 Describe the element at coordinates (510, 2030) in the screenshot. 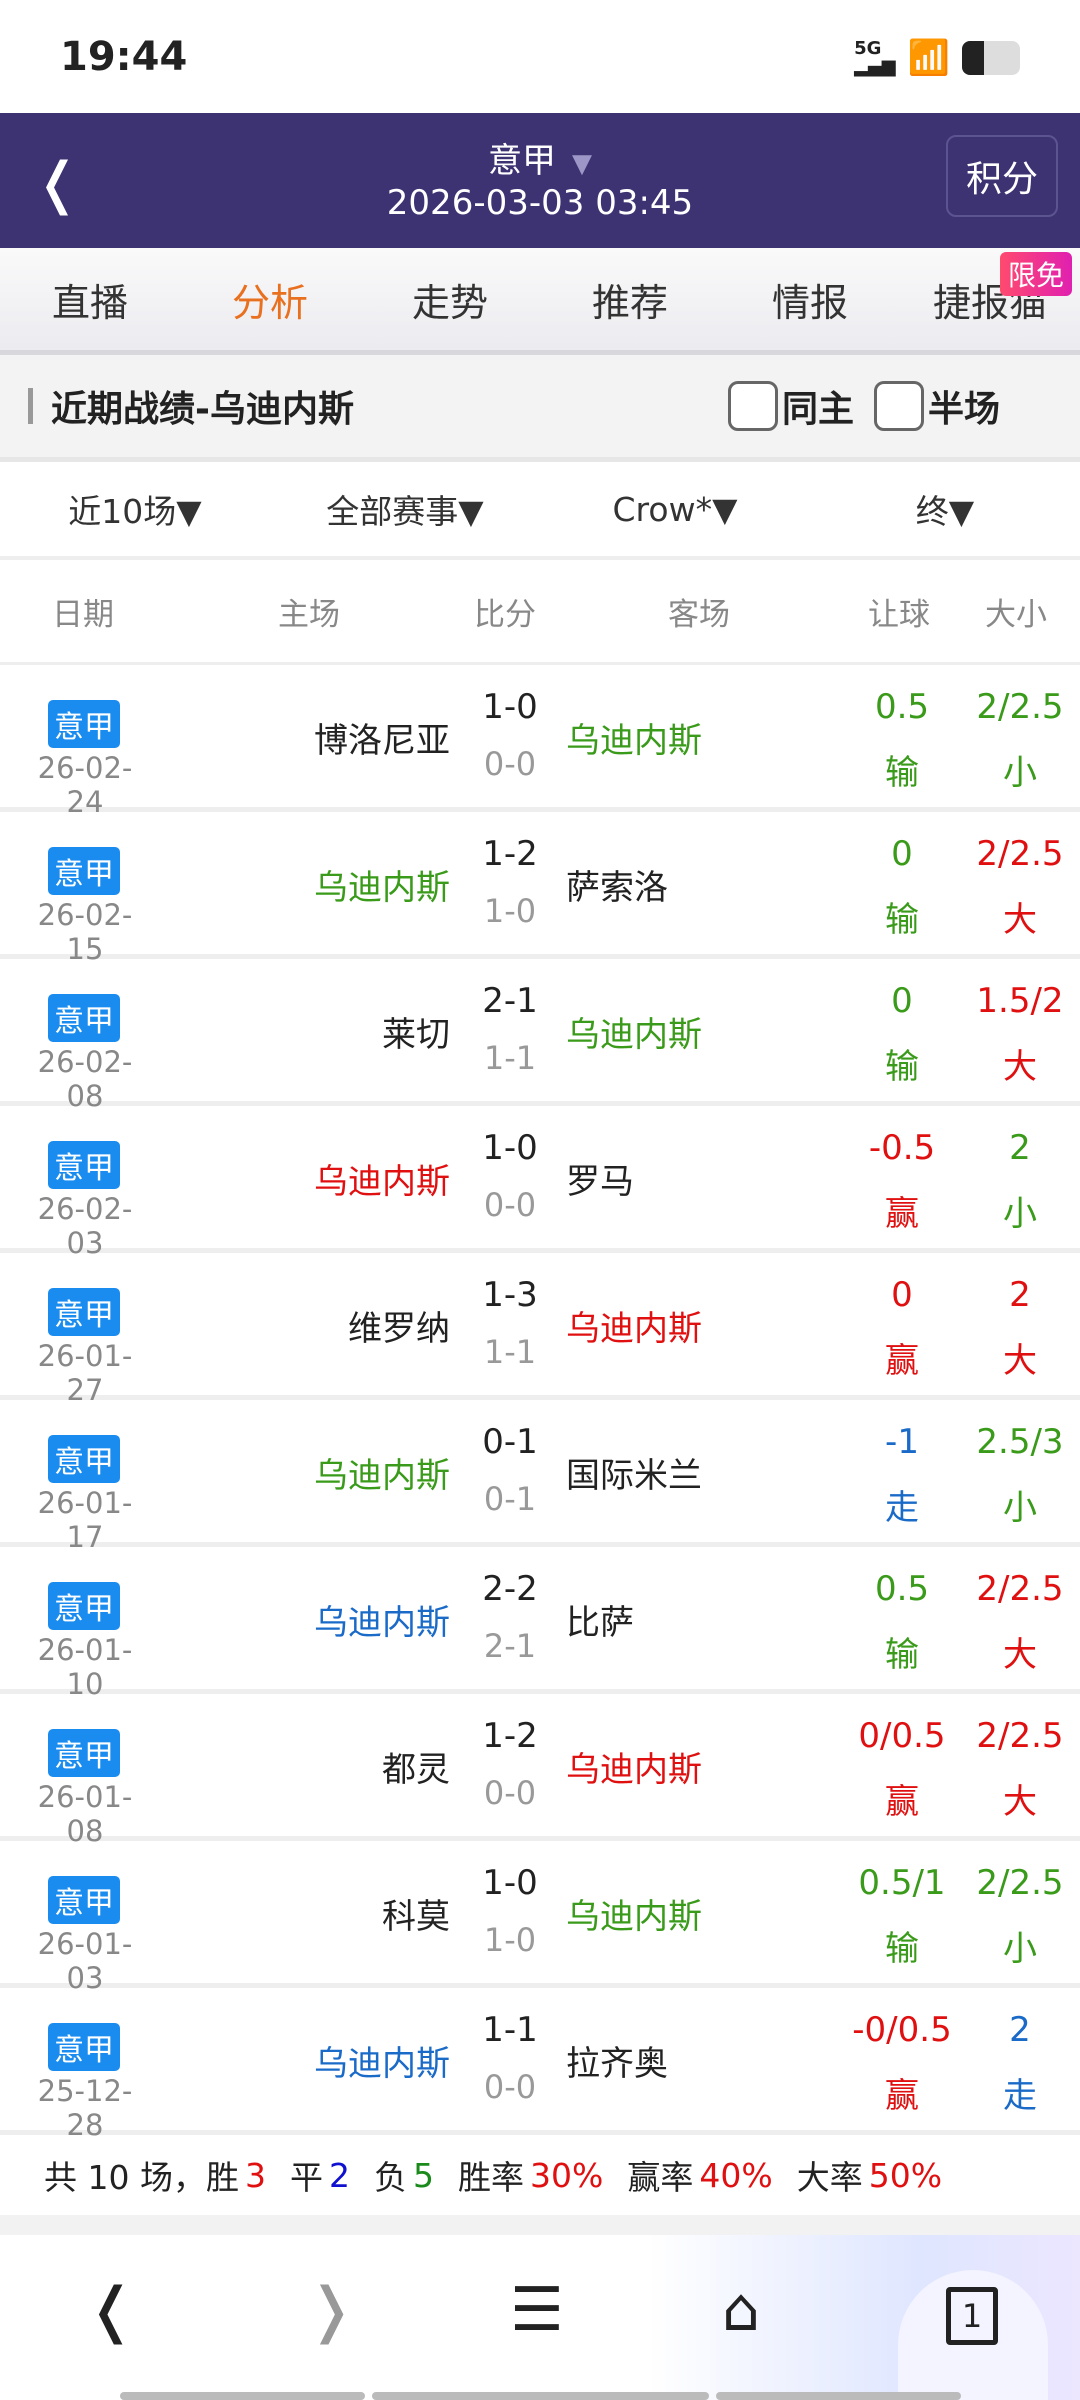

I see `full-time-score: 1-1` at that location.